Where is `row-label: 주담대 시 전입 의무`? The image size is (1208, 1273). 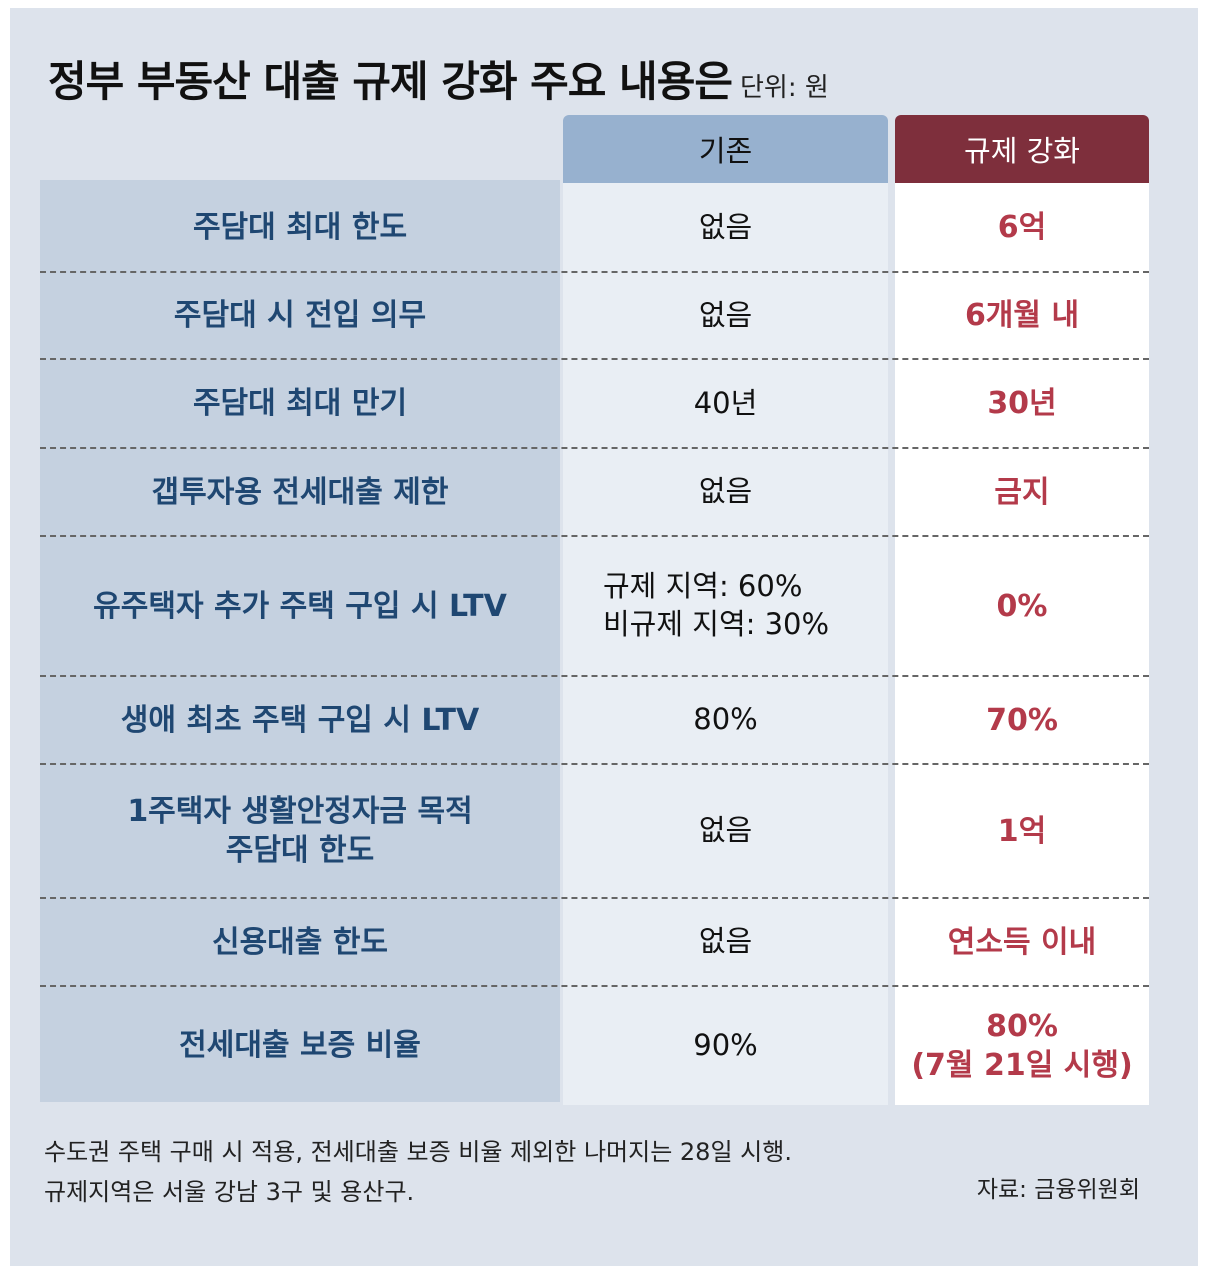
row-label: 주담대 시 전입 의무 is located at coordinates (300, 315).